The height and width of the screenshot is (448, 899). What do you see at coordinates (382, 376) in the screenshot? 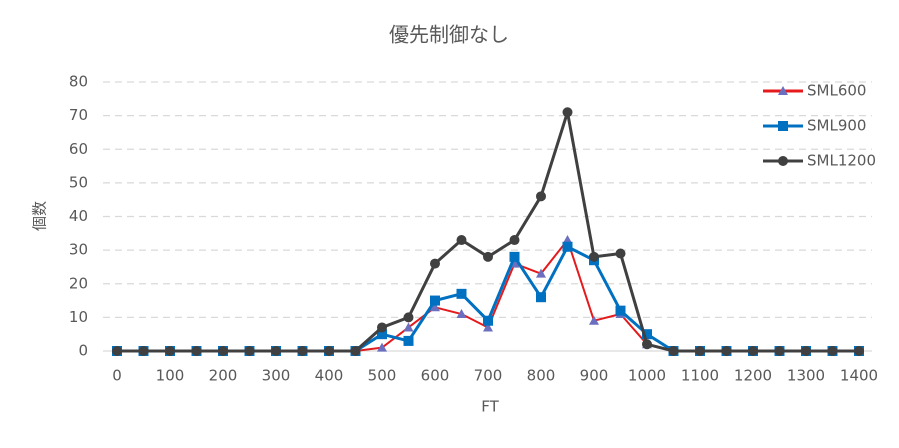
I see `x-tick-label: 500` at bounding box center [382, 376].